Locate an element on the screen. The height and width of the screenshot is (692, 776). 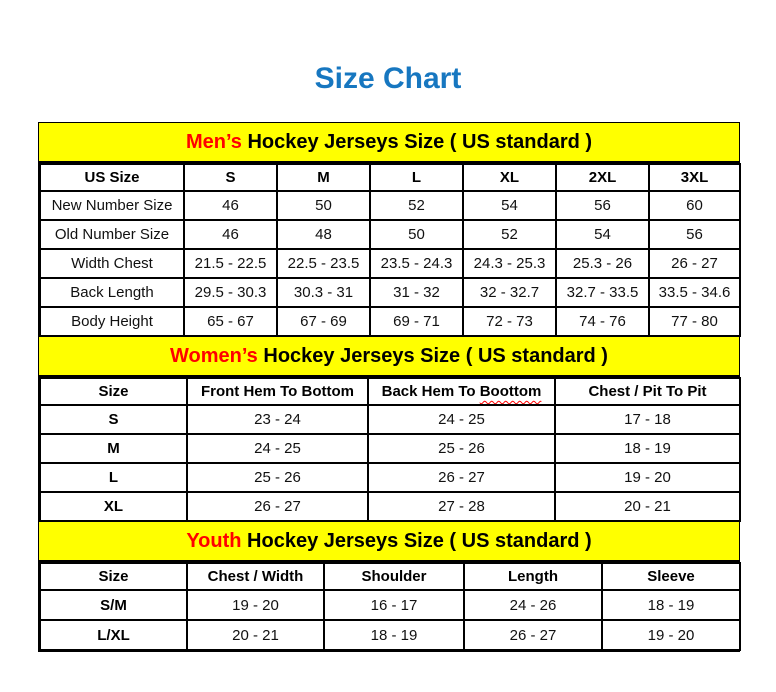
table-cell: 27 - 28 is located at coordinates (461, 506).